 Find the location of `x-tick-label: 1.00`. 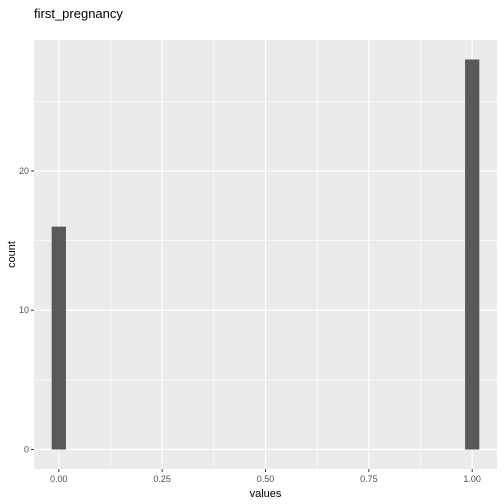

x-tick-label: 1.00 is located at coordinates (472, 479).